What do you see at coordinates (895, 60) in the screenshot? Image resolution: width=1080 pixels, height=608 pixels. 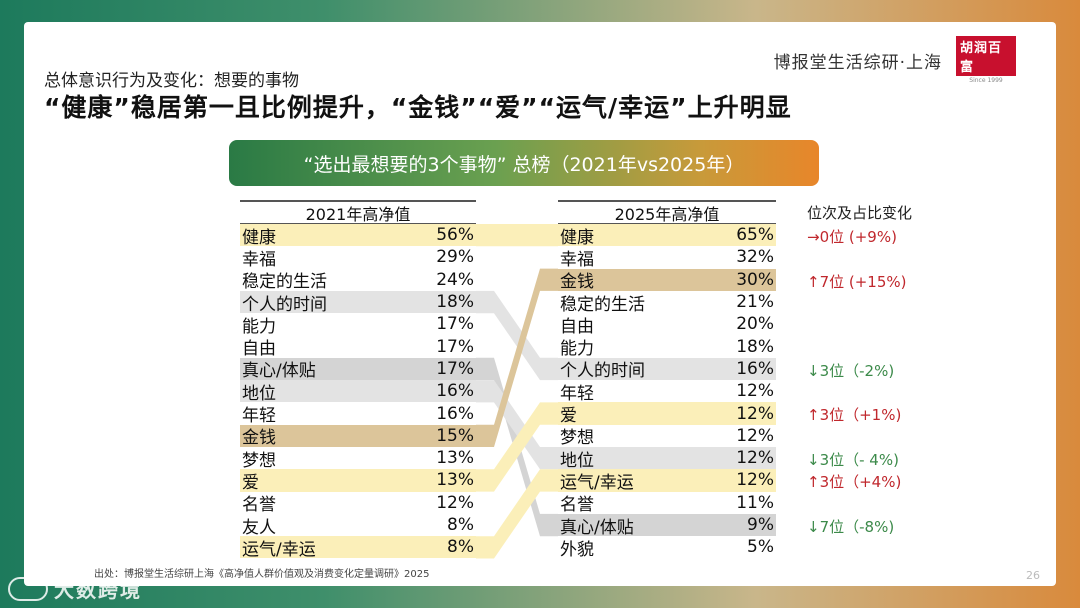 I see `brand: 博报堂生活综研·上海 胡润百富 Since 1999` at bounding box center [895, 60].